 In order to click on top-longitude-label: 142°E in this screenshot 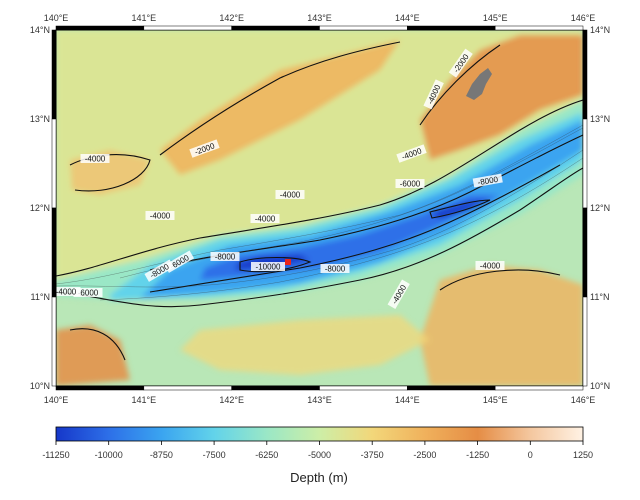, I will do `click(231, 18)`.